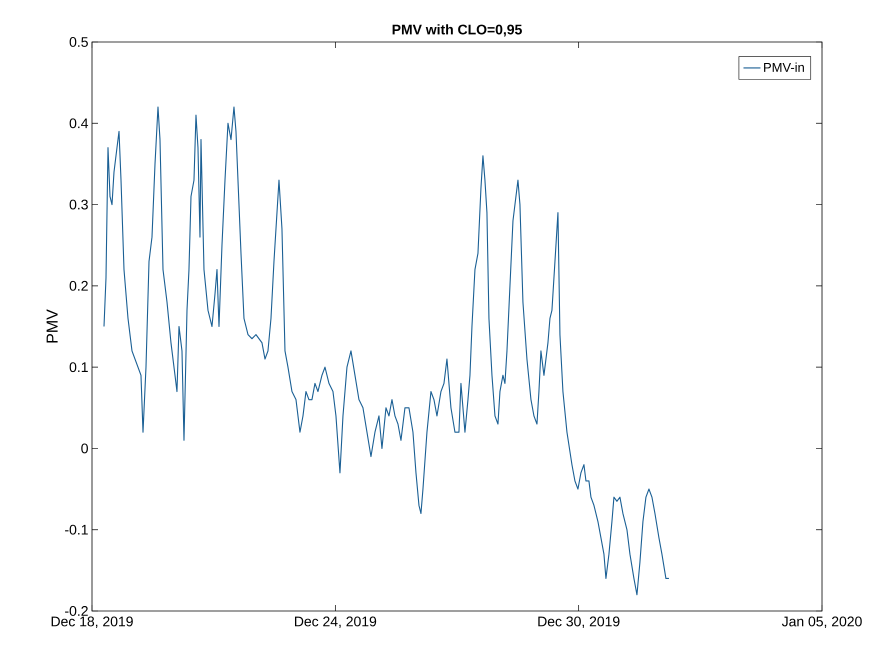 This screenshot has width=883, height=653. I want to click on y-tick-label: 0, so click(84, 448).